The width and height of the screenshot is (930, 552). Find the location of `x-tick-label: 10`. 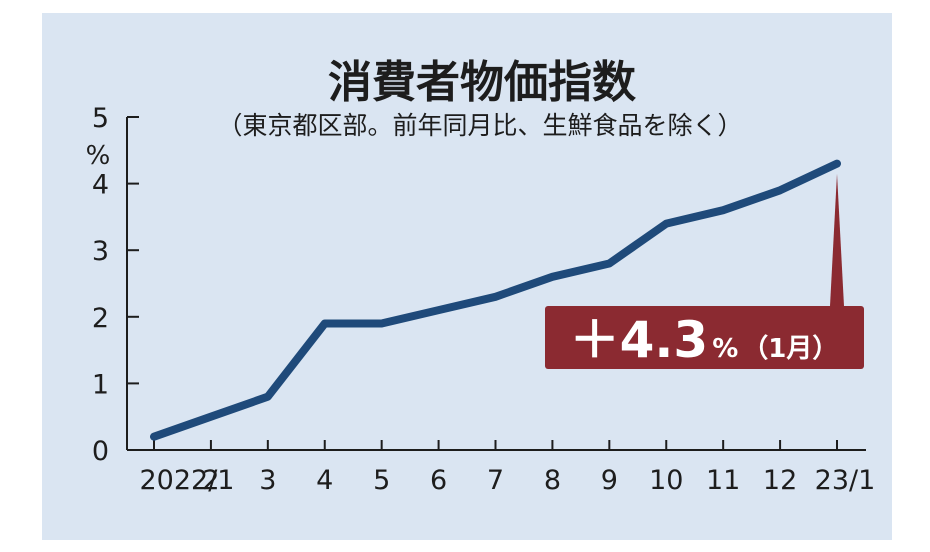

x-tick-label: 10 is located at coordinates (666, 480).